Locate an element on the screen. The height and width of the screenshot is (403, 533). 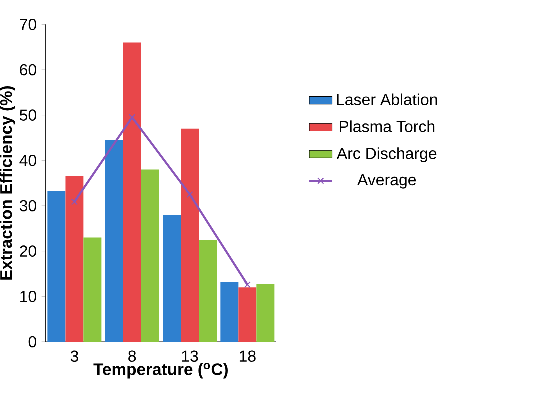
x-axis-title: Temperature ($^{o}$C) is located at coordinates (161, 371).